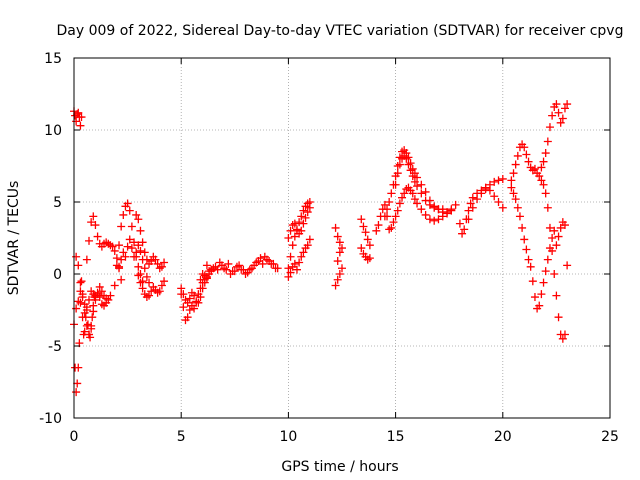  Describe the element at coordinates (181, 437) in the screenshot. I see `x-tick-label: 5` at that location.